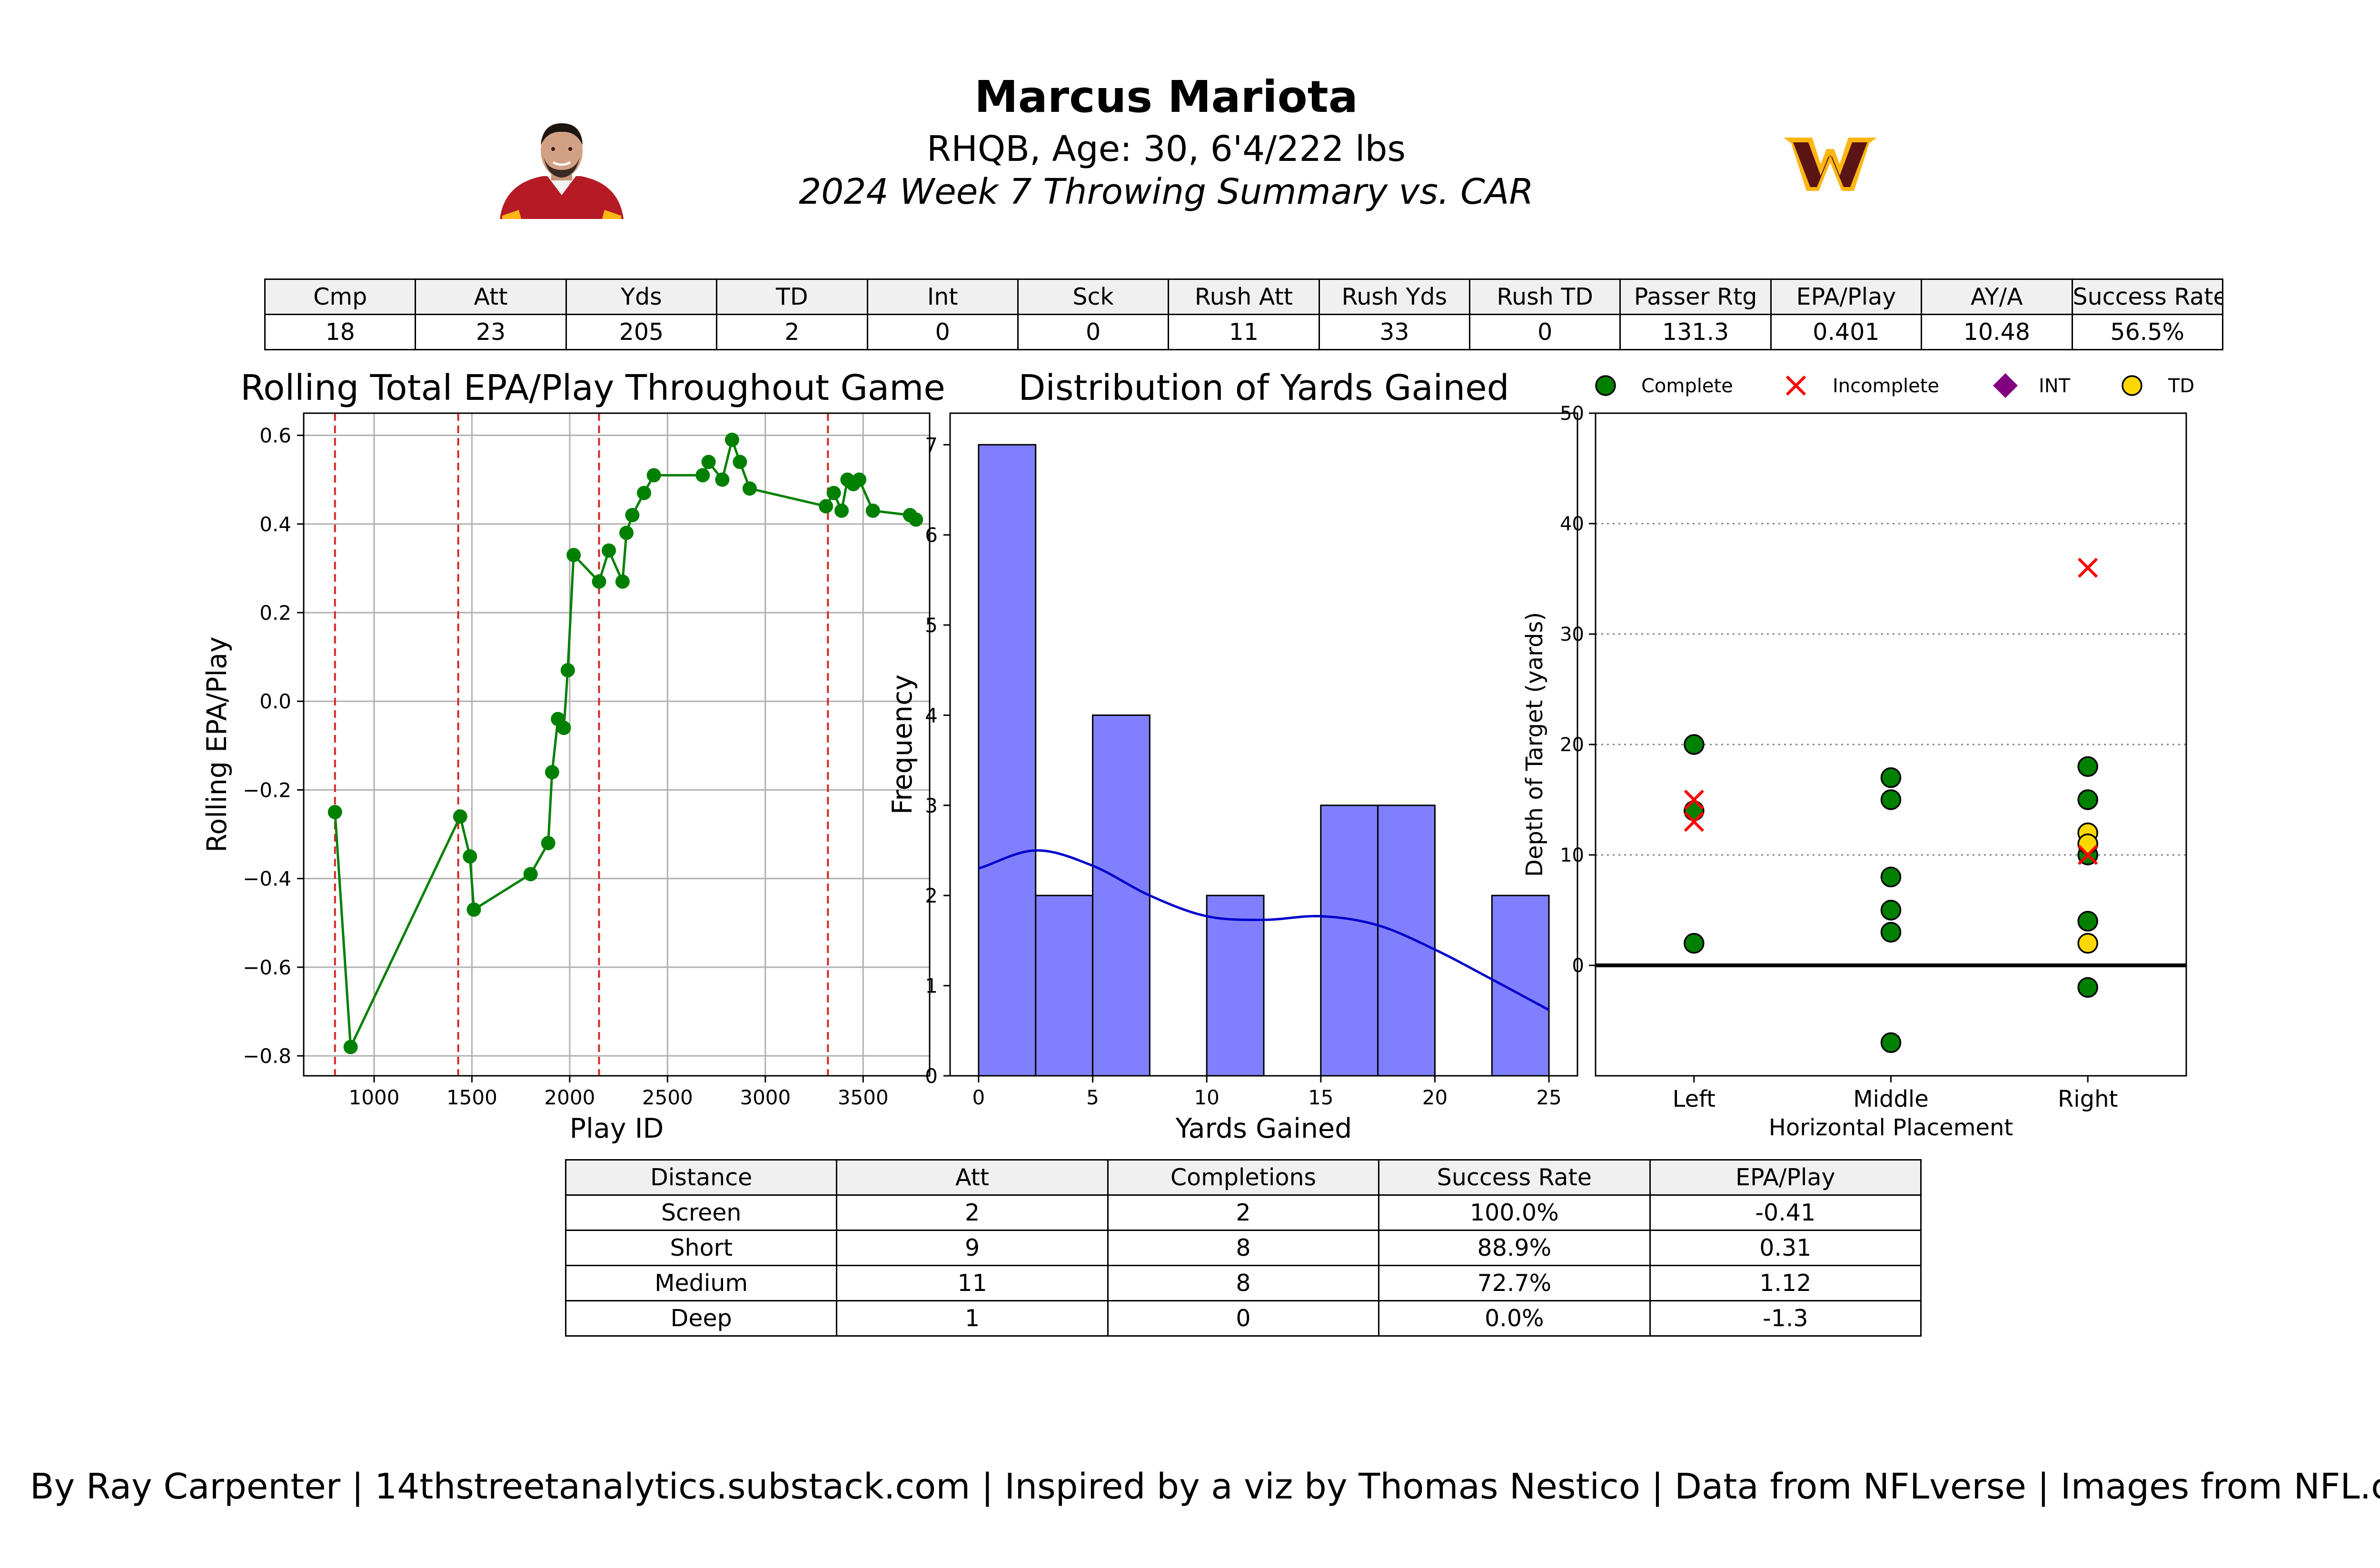 Image resolution: width=2380 pixels, height=1568 pixels. I want to click on summary-header-cell: Att, so click(491, 296).